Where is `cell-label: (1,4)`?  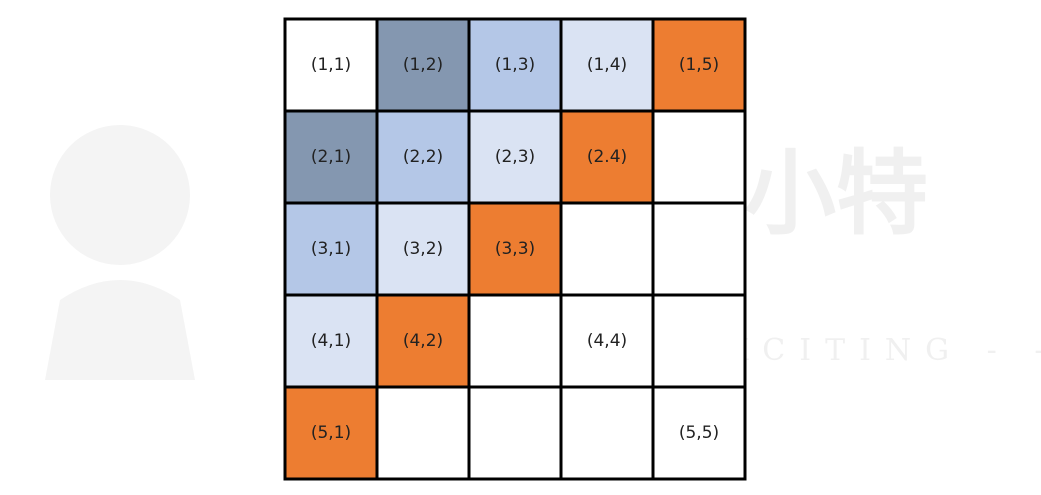 cell-label: (1,4) is located at coordinates (607, 65).